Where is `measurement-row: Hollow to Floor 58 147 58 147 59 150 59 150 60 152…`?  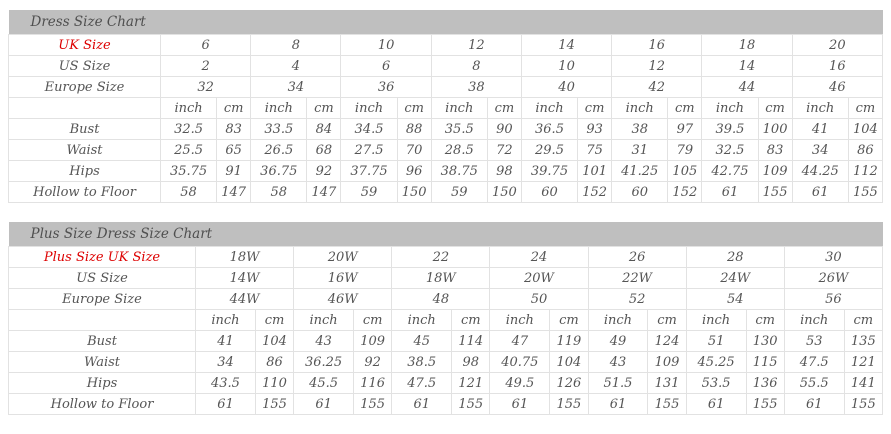 measurement-row: Hollow to Floor 58 147 58 147 59 150 59 150 60 152… is located at coordinates (445, 192).